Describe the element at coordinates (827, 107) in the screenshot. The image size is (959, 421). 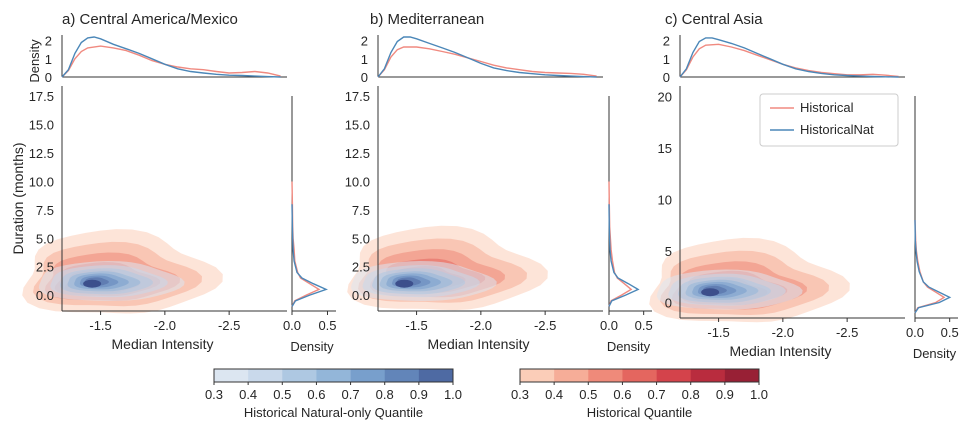
I see `legend-label: Historical` at that location.